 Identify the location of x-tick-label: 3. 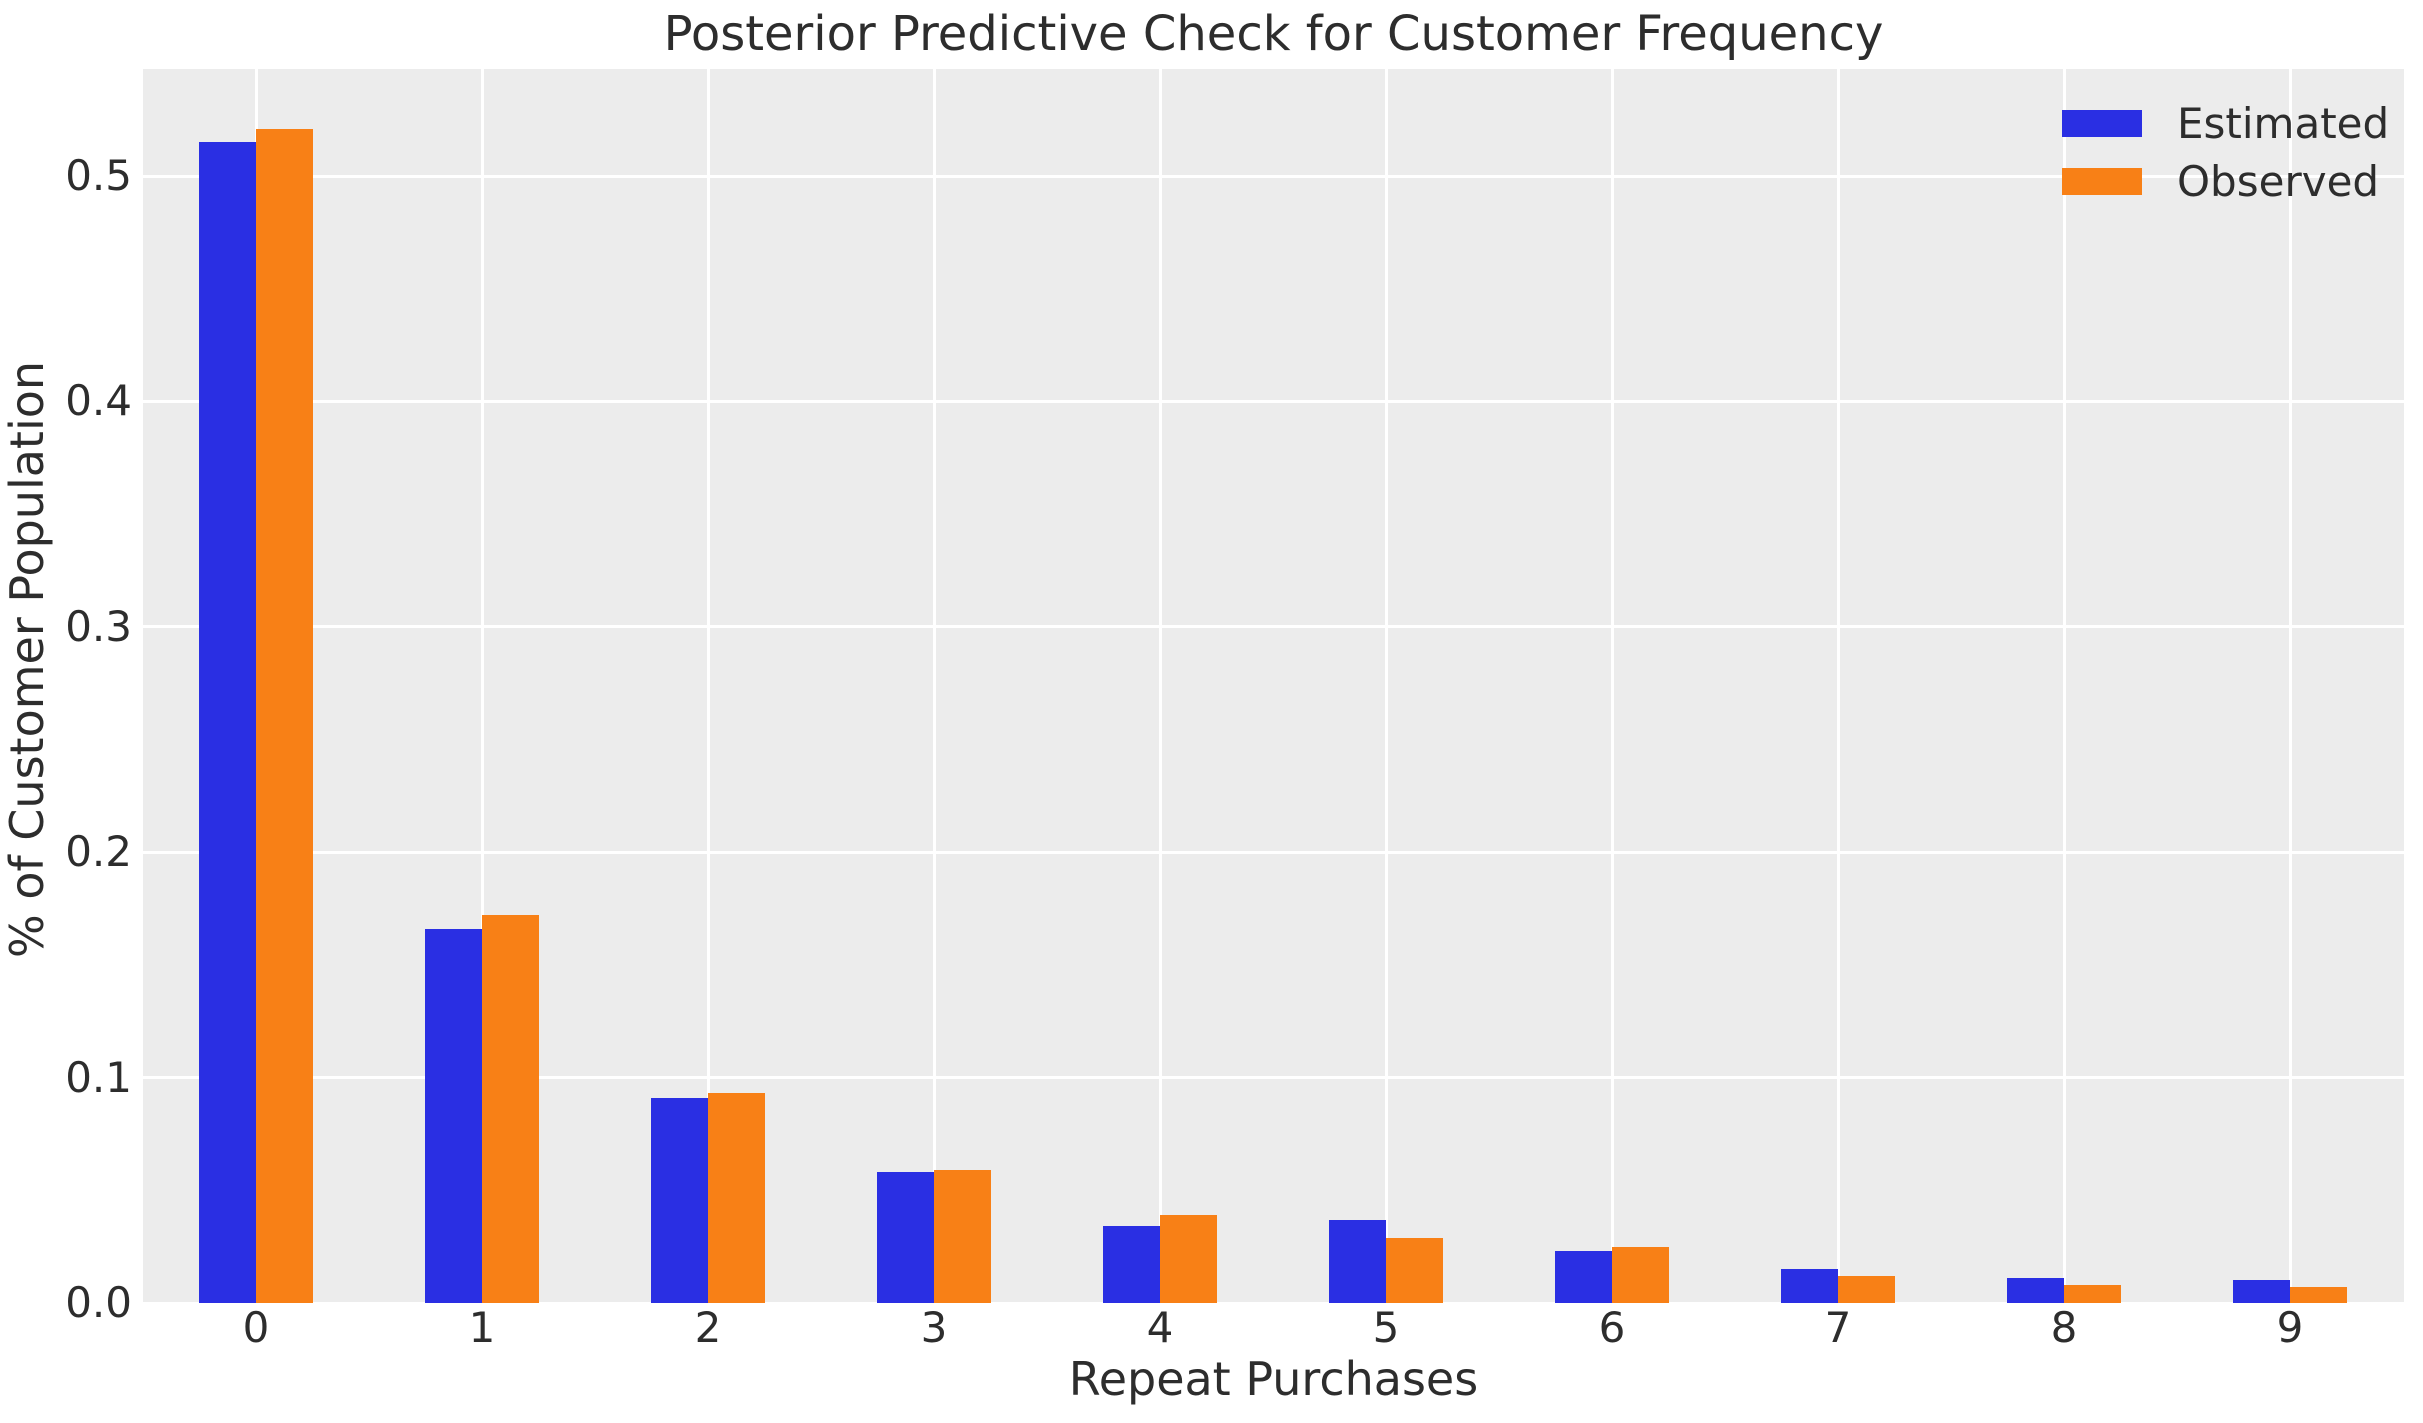
(934, 1327).